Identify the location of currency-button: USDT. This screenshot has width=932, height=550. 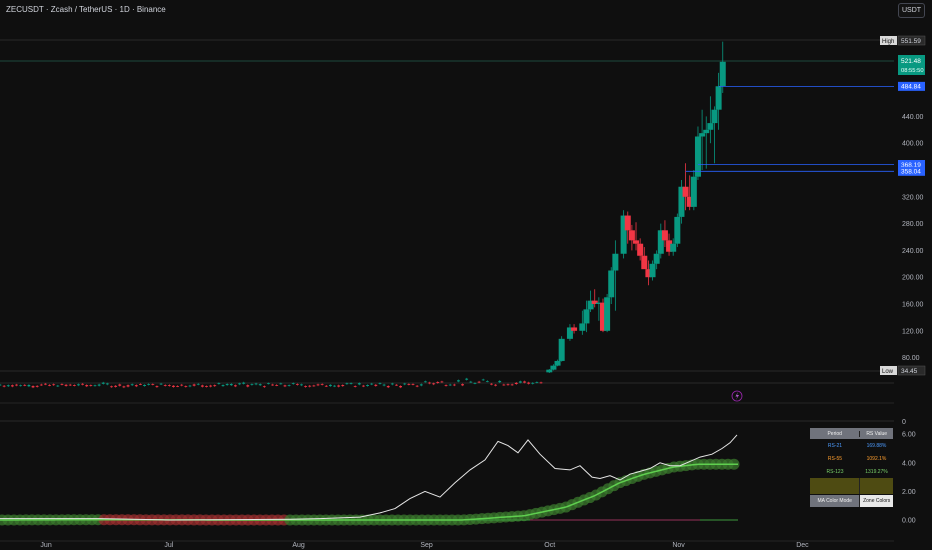
(911, 10).